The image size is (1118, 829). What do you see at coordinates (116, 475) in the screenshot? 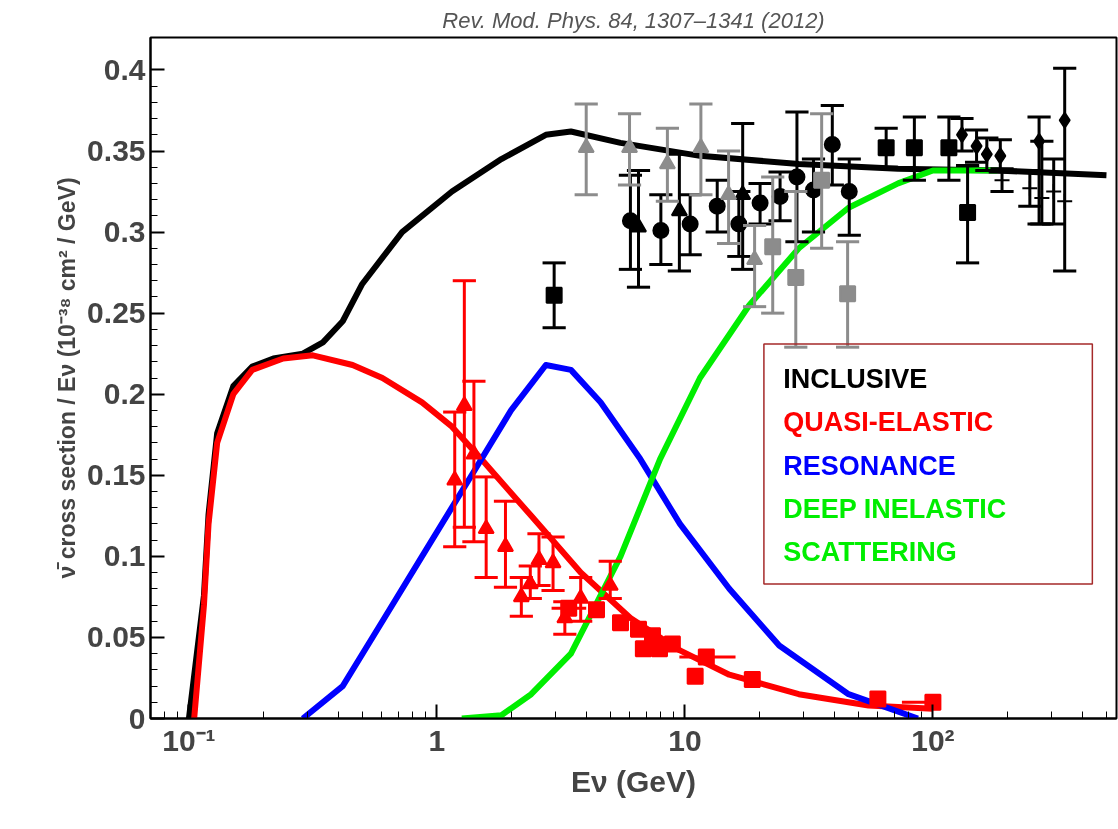
I see `y-tick-label: 0.15` at bounding box center [116, 475].